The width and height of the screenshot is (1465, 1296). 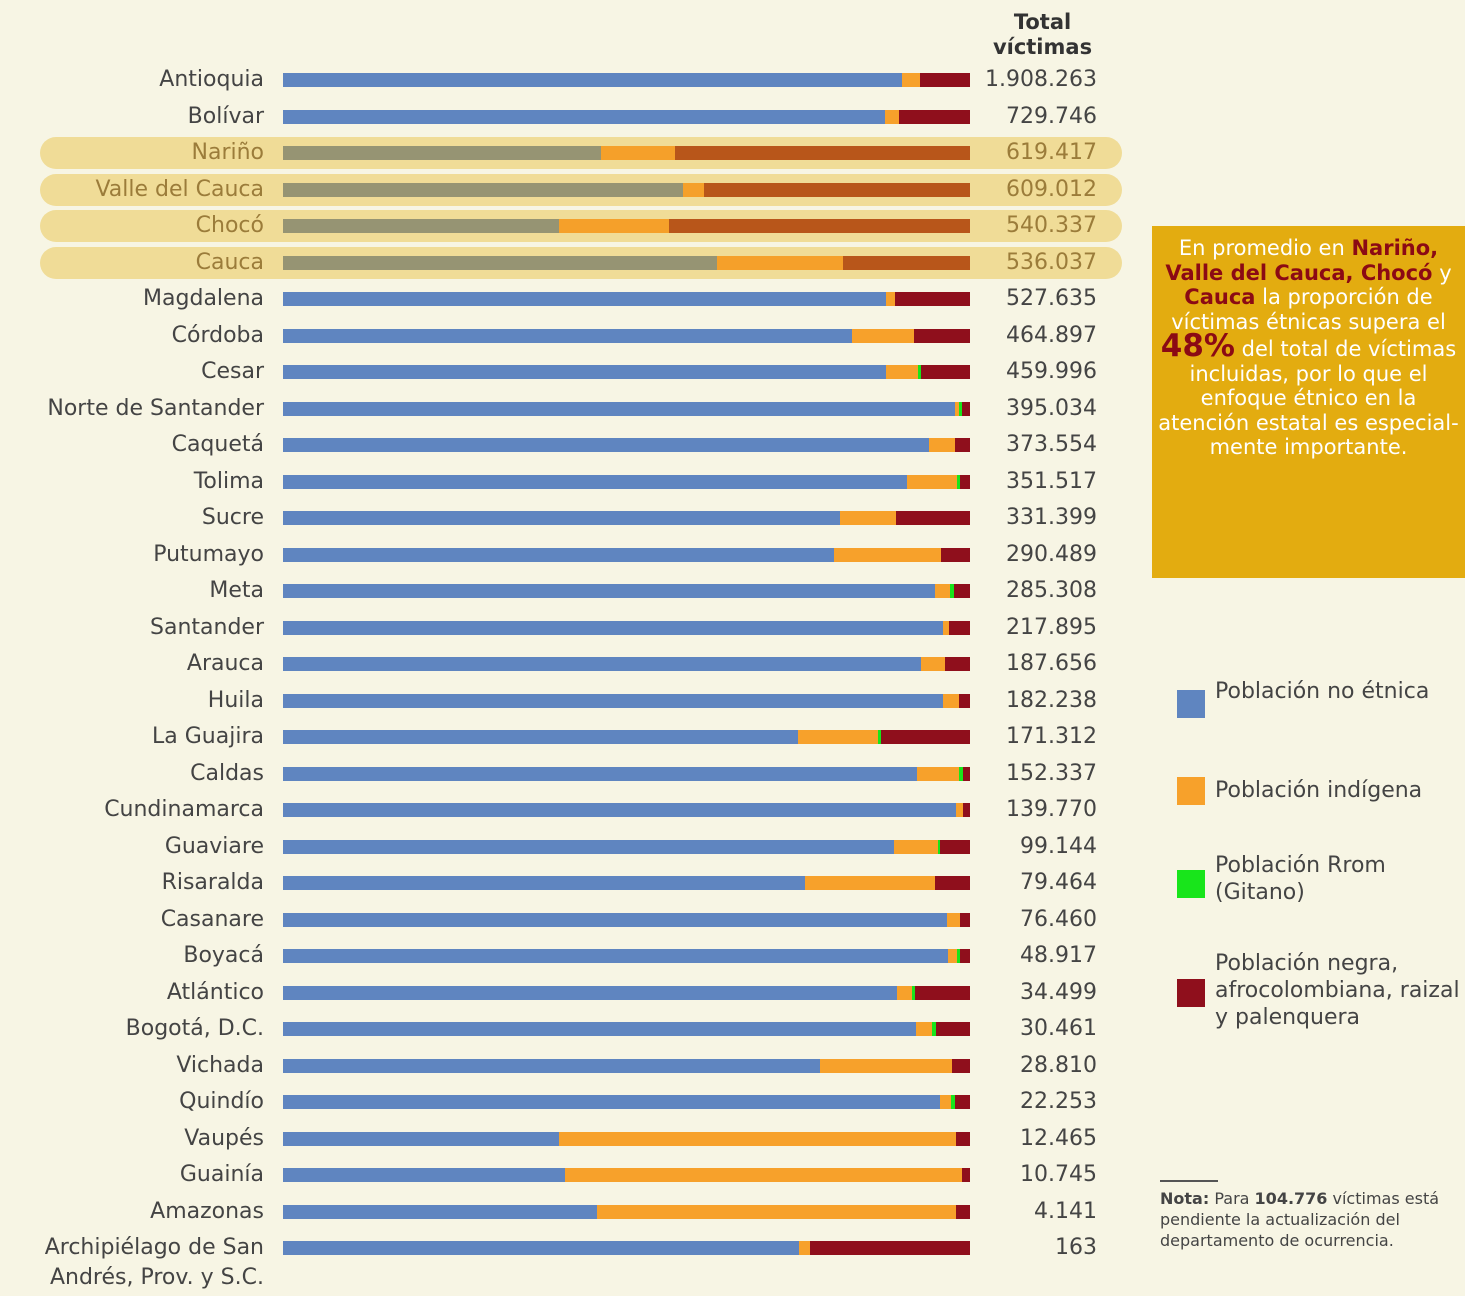 What do you see at coordinates (1065, 1211) in the screenshot?
I see `total-label: 4.141` at bounding box center [1065, 1211].